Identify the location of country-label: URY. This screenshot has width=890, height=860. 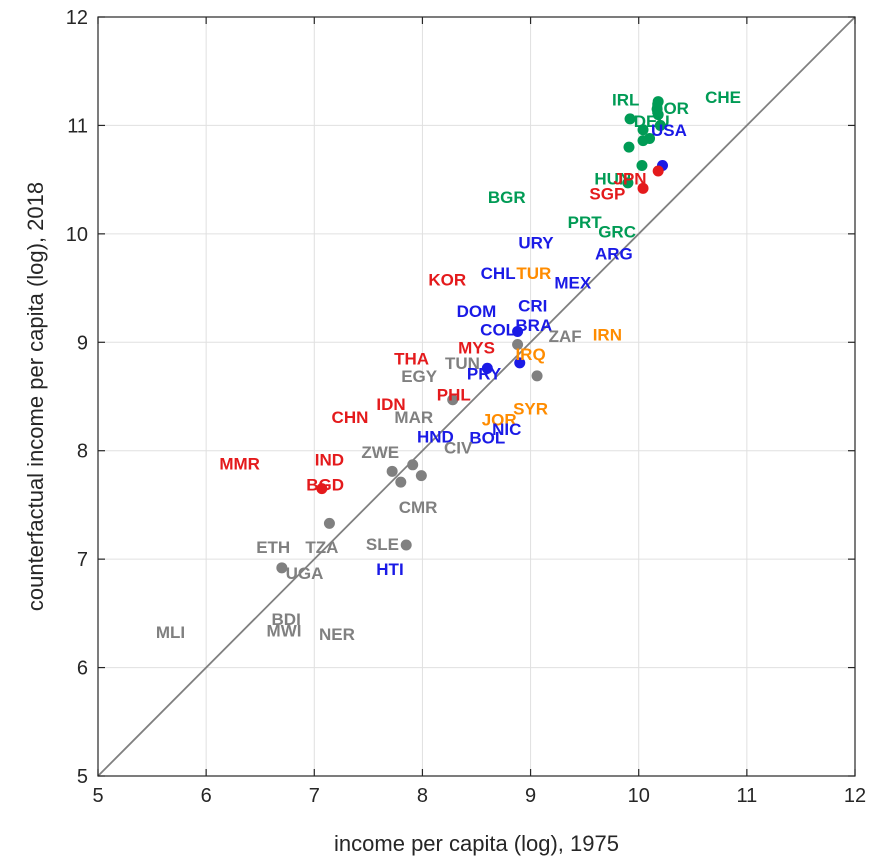
(536, 243).